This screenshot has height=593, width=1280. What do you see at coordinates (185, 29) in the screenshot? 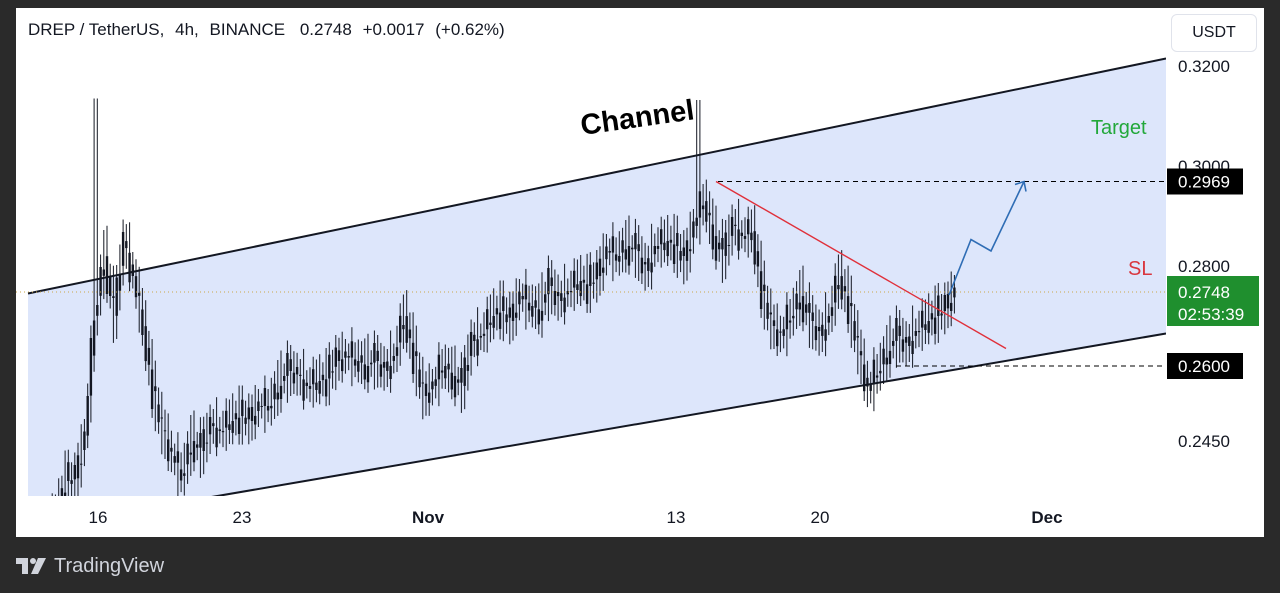
I see `interval: 4h` at bounding box center [185, 29].